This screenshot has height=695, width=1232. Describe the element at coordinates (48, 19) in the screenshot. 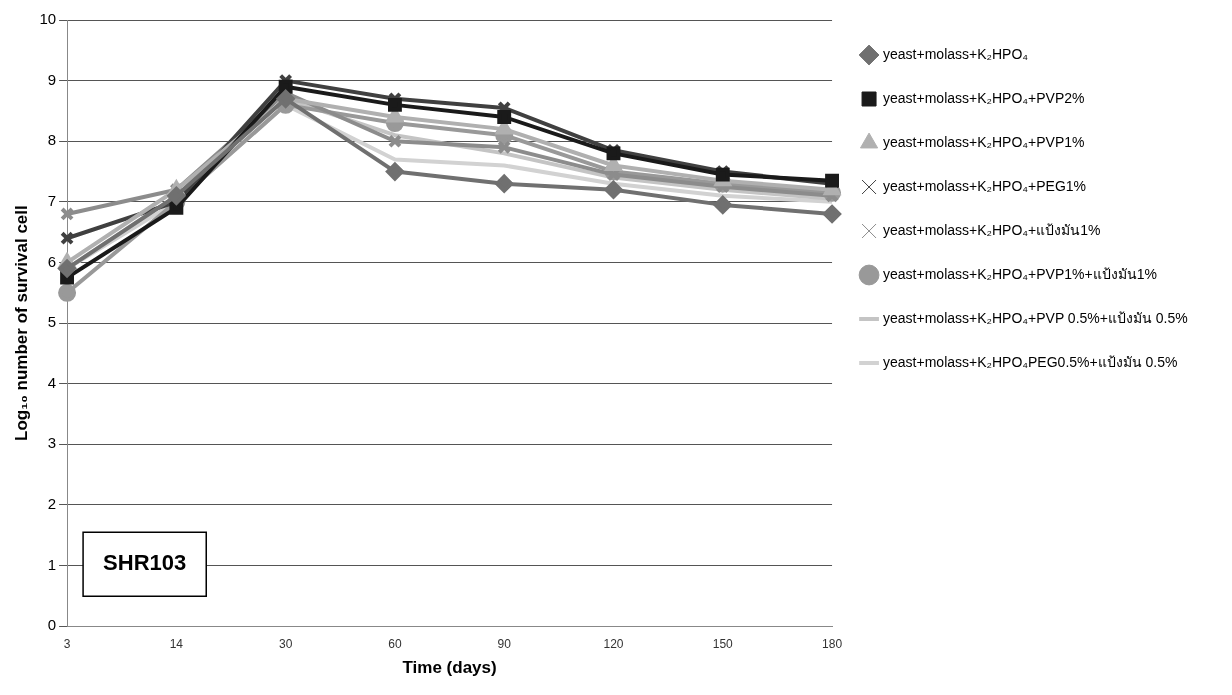

I see `y-tick-label: 10` at that location.